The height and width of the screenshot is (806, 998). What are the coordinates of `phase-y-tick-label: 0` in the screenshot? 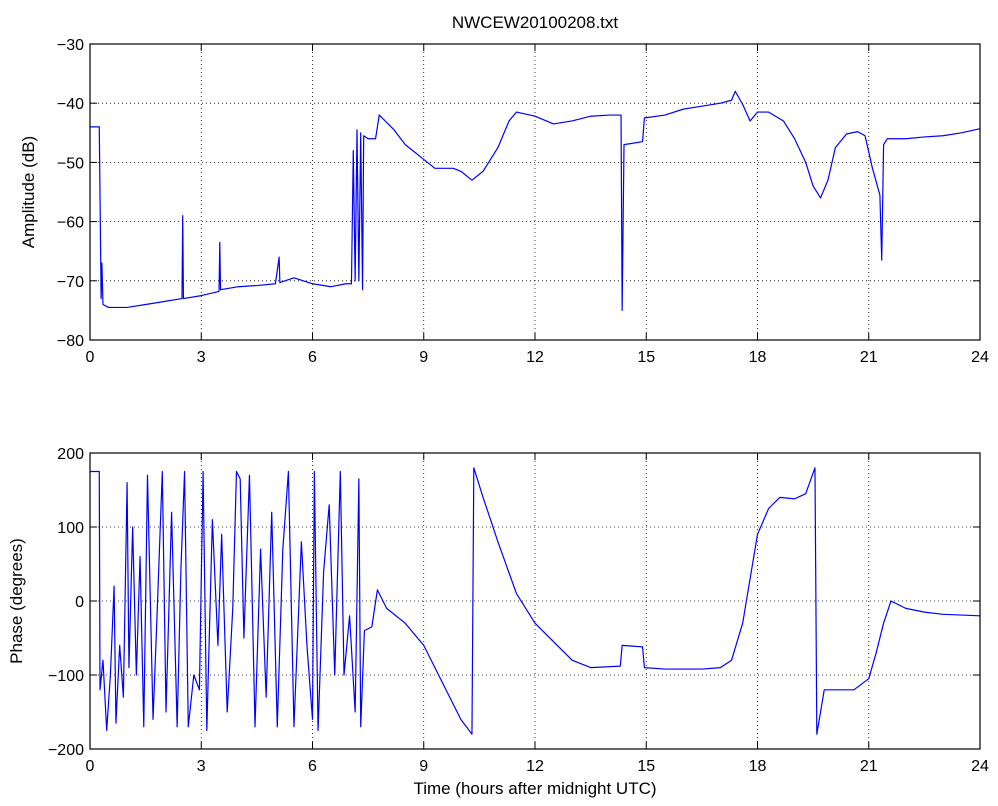 It's located at (79, 602).